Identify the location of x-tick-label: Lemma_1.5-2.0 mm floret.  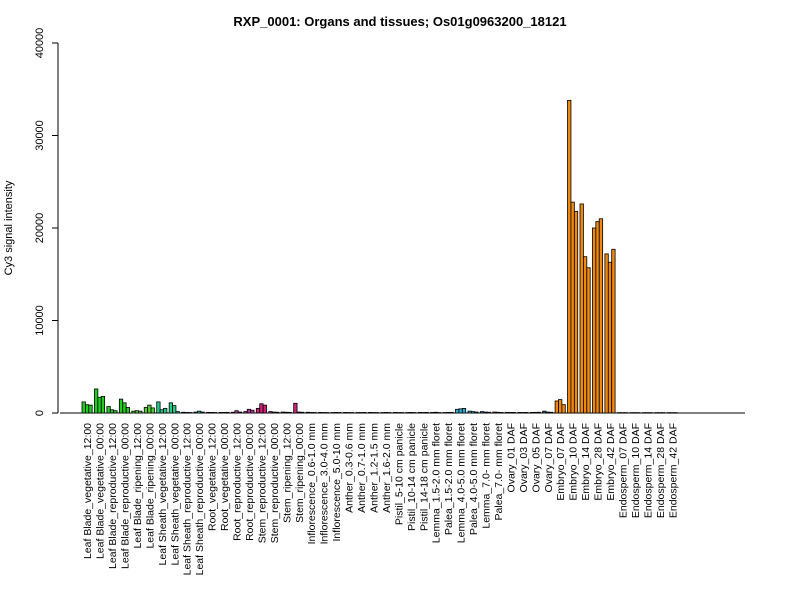
(437, 483).